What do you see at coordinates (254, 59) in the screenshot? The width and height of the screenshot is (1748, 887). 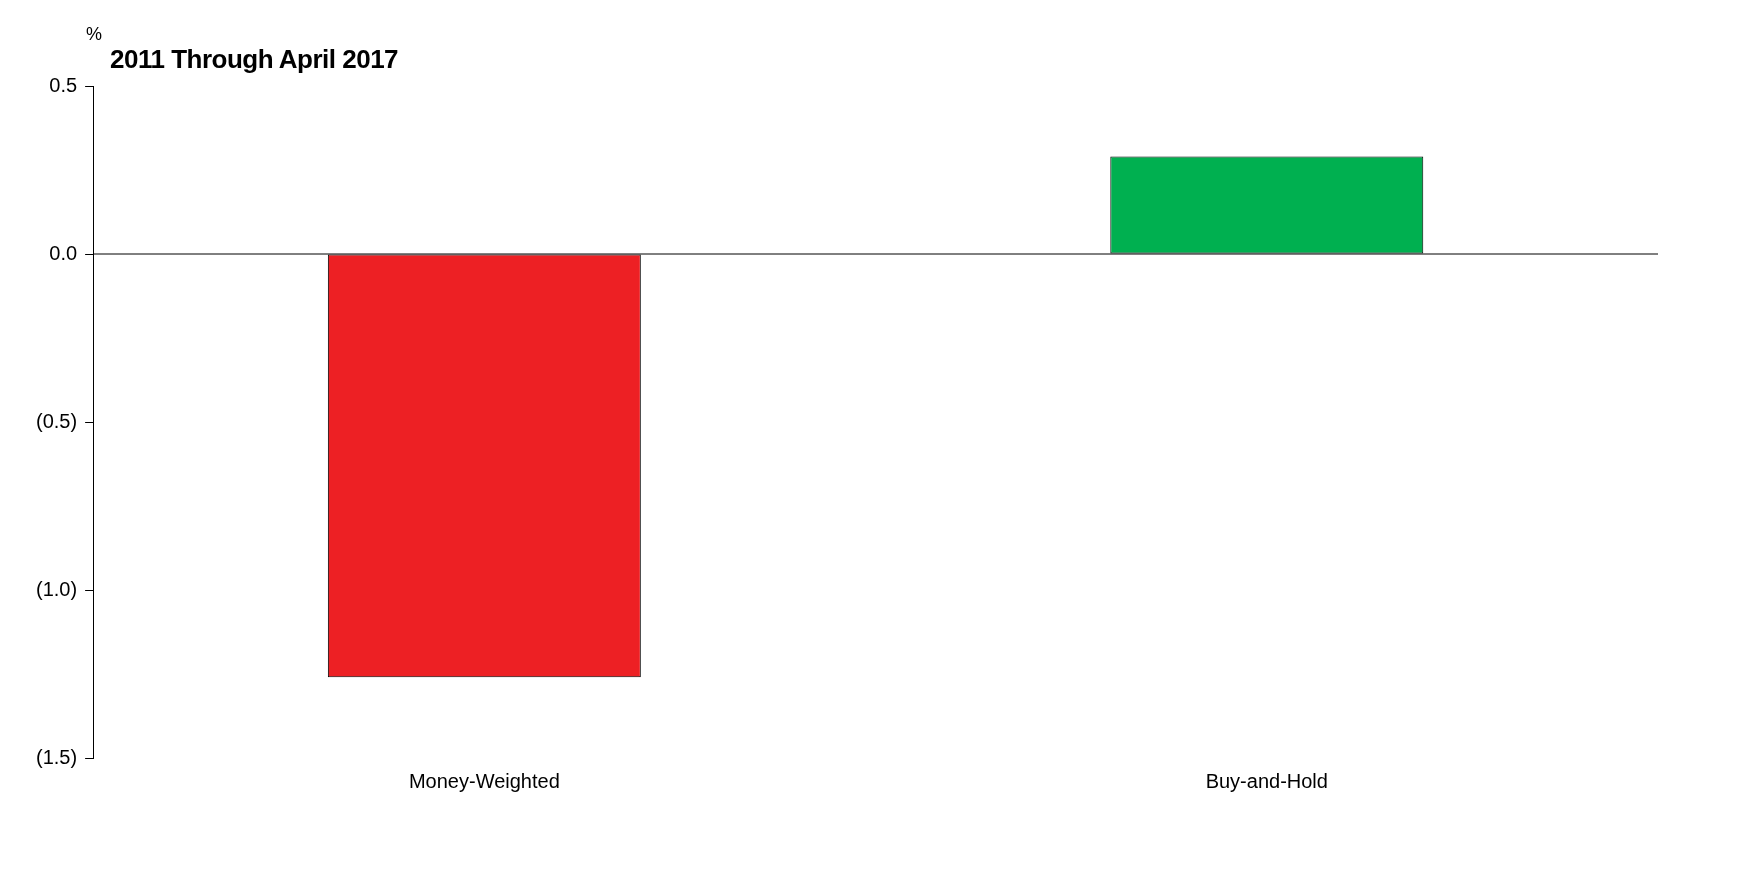 I see `chart-title: 2011 Through April 2017` at bounding box center [254, 59].